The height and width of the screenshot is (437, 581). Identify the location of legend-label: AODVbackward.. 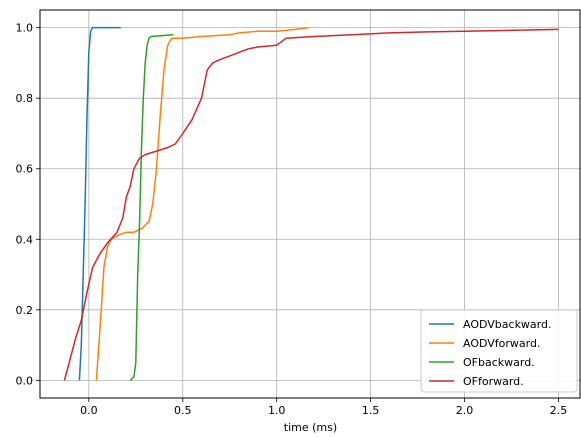
(507, 324).